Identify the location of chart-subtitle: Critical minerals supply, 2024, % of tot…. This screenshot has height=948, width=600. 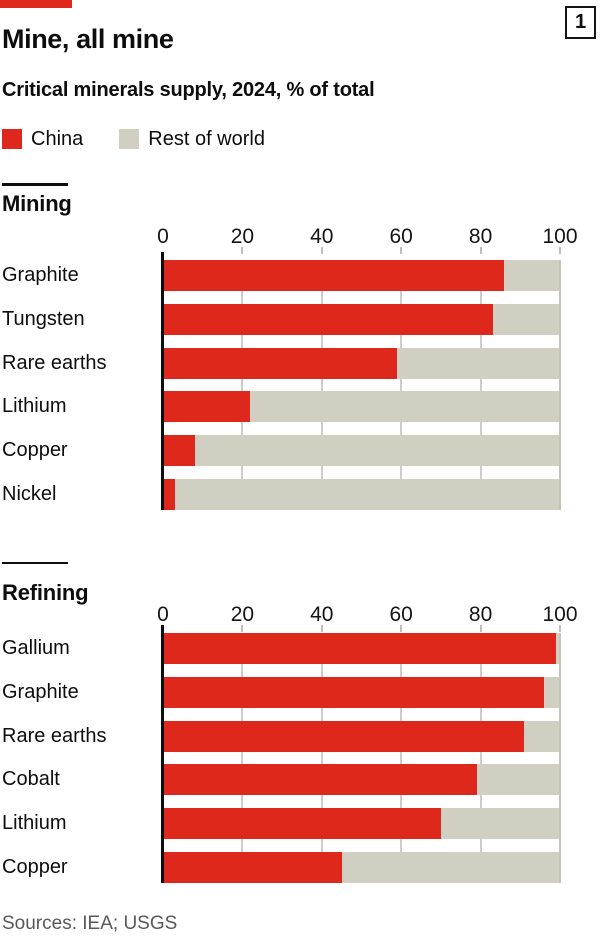
(188, 90).